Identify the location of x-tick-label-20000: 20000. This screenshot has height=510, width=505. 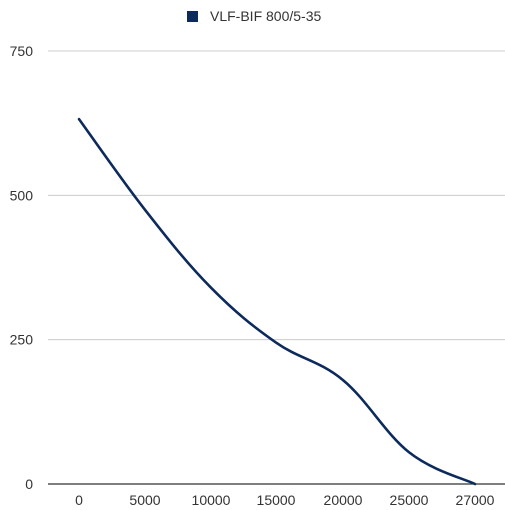
(343, 500).